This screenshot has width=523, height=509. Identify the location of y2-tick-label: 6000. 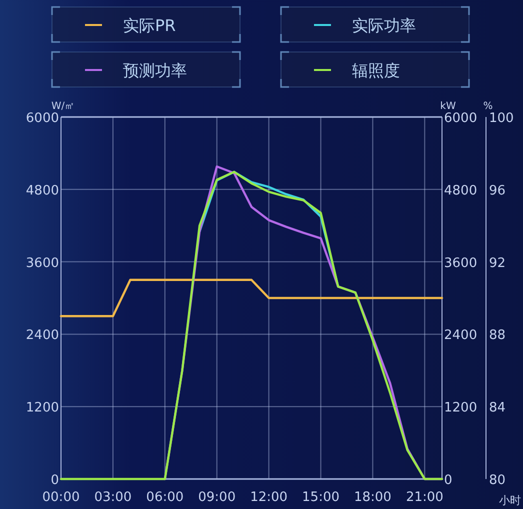
(461, 118).